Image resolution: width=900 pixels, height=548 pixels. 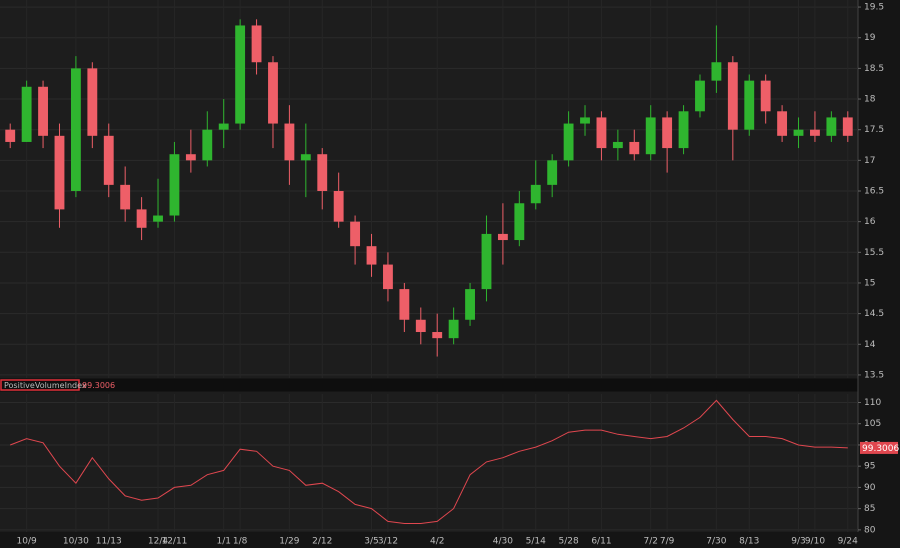 I want to click on x-tick-label: 7/2, so click(x=650, y=542).